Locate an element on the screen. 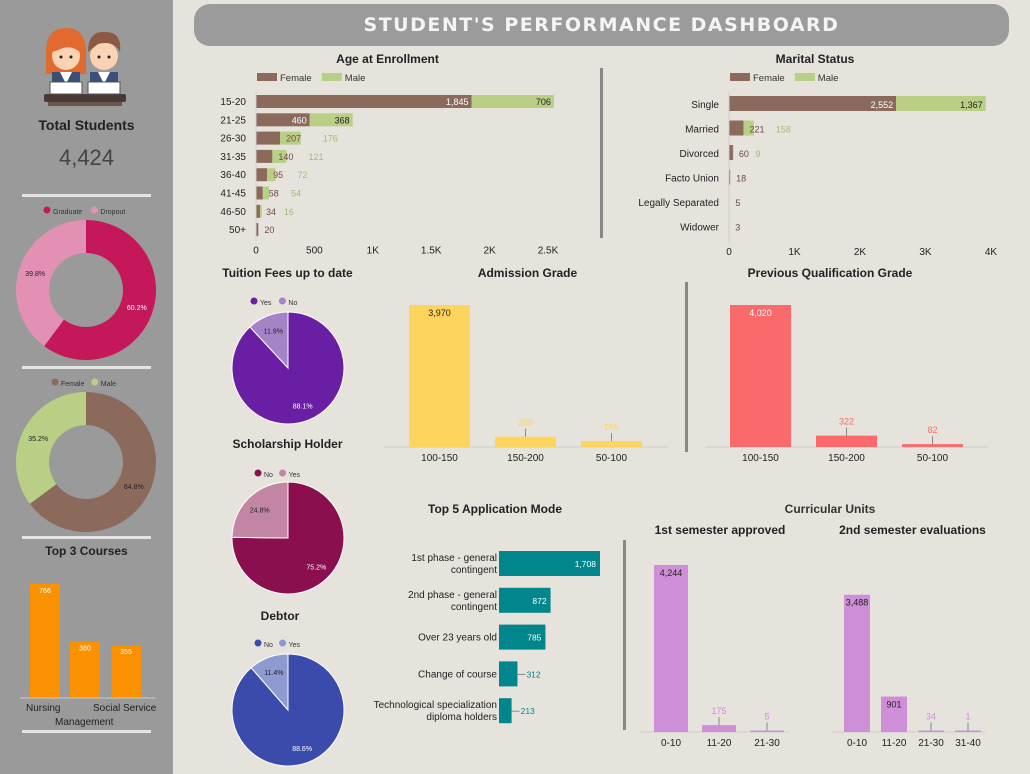  marital-xtick-label: 0 is located at coordinates (729, 252).